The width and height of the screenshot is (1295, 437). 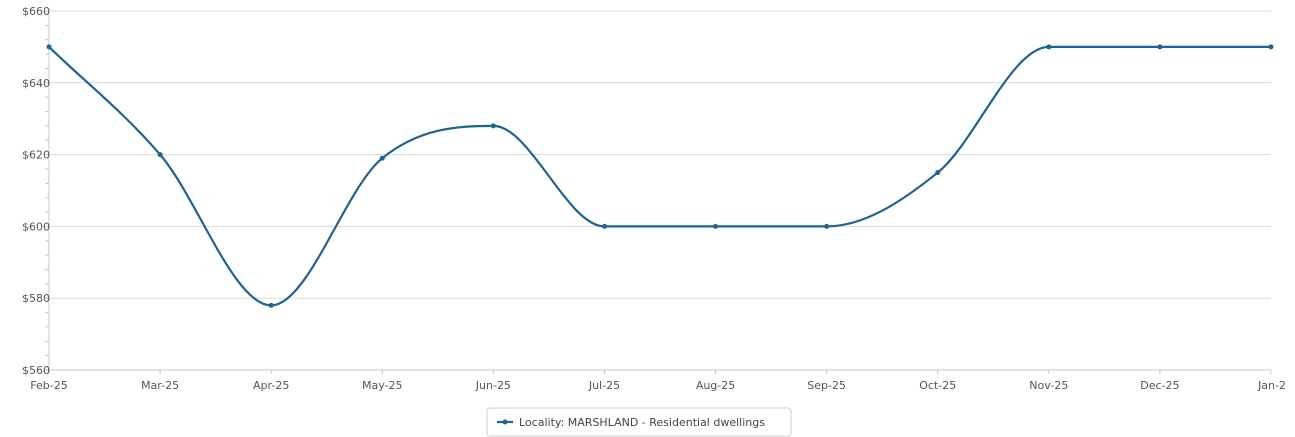 I want to click on x-tick-label: Oct-25, so click(x=937, y=385).